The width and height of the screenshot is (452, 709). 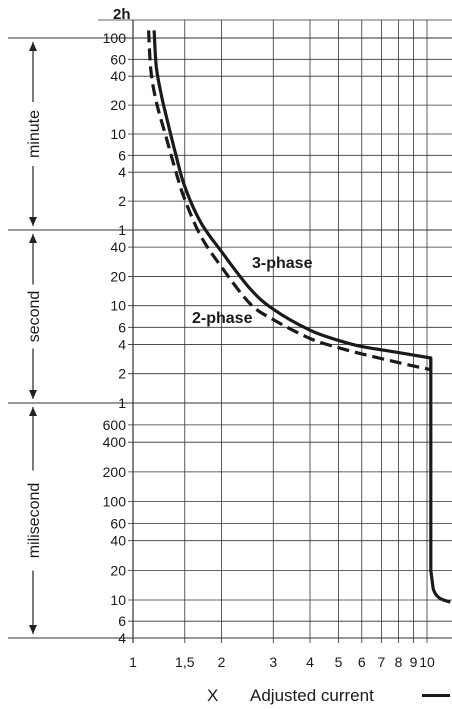 I want to click on x-tick-label: 9, so click(x=414, y=662).